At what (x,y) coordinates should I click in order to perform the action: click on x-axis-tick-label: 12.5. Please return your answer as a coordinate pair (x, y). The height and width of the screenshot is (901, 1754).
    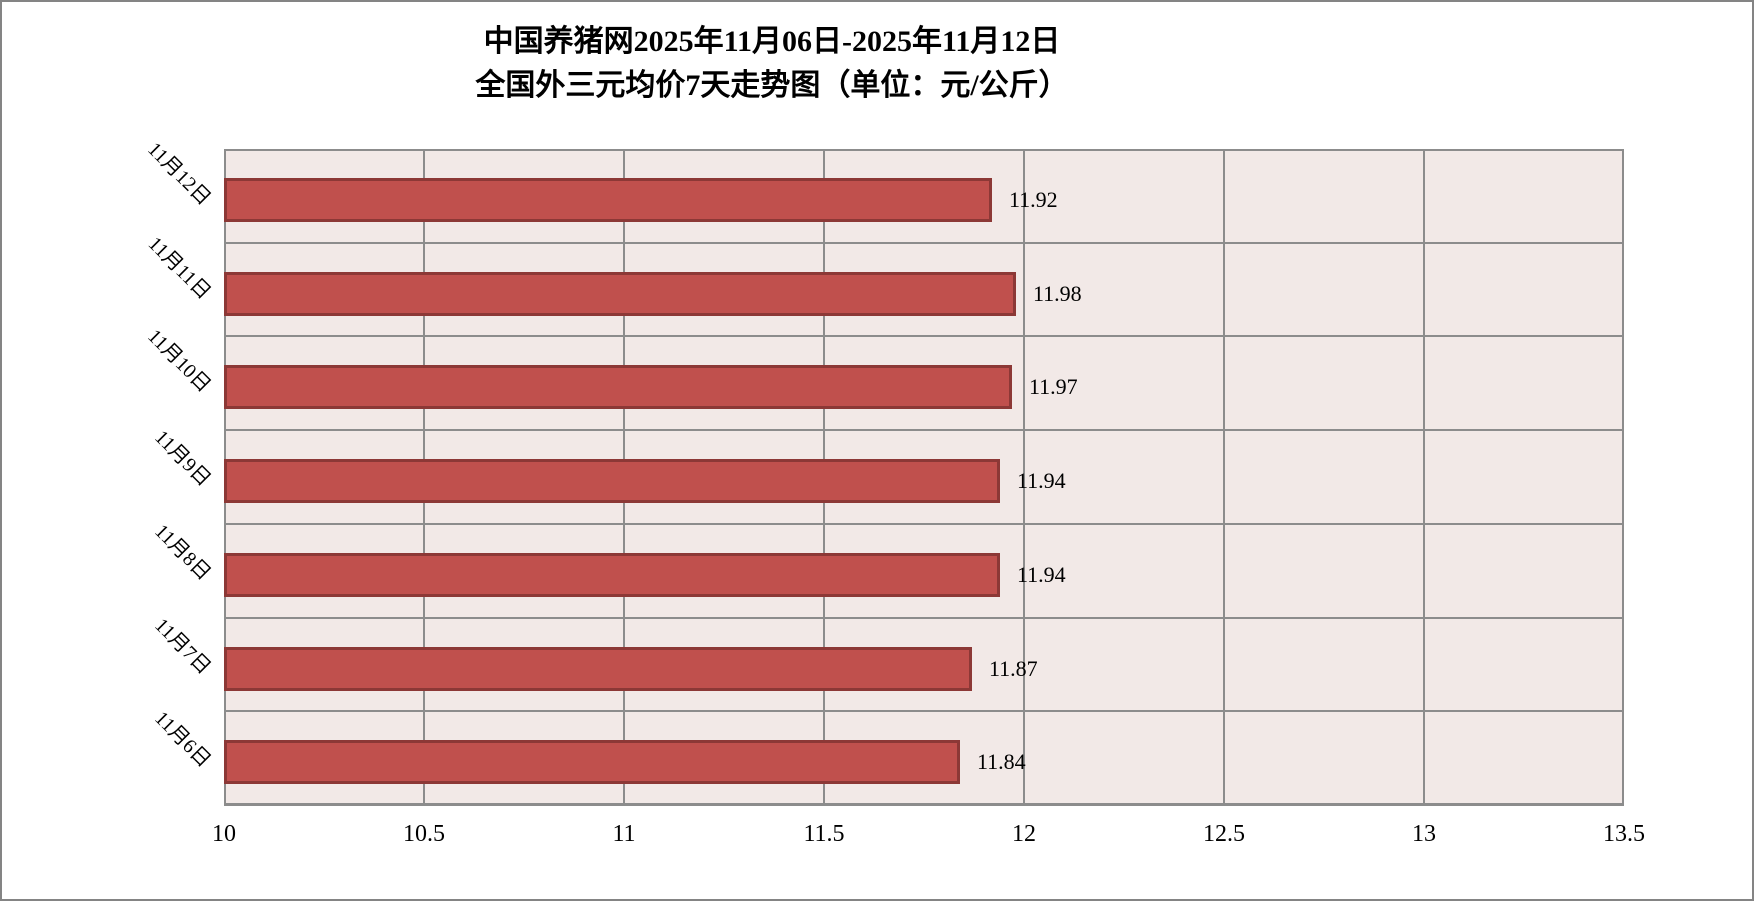
    Looking at the image, I should click on (1224, 834).